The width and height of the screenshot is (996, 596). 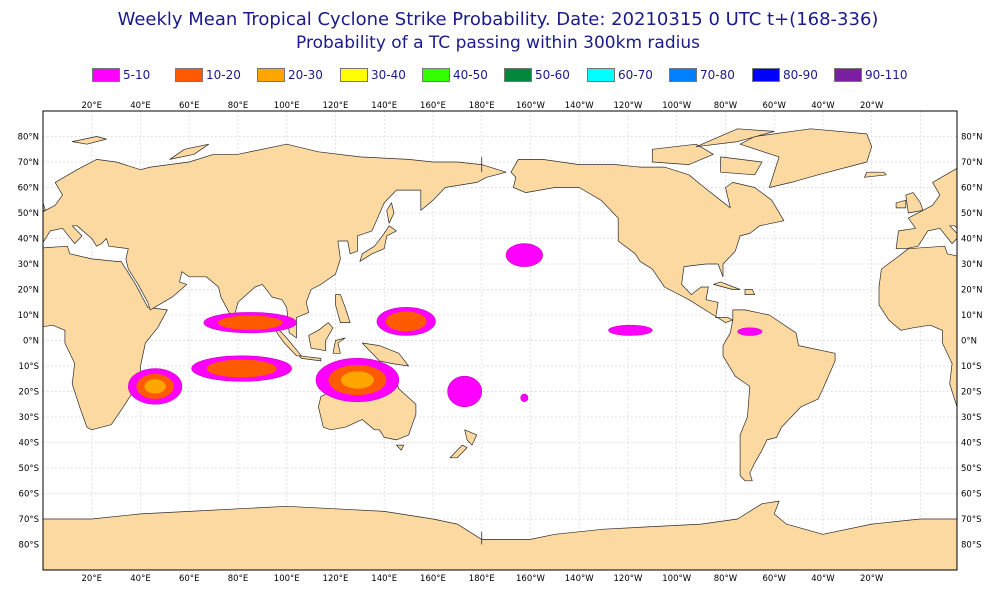 What do you see at coordinates (774, 579) in the screenshot?
I see `lon-tick-bottom: 60°W` at bounding box center [774, 579].